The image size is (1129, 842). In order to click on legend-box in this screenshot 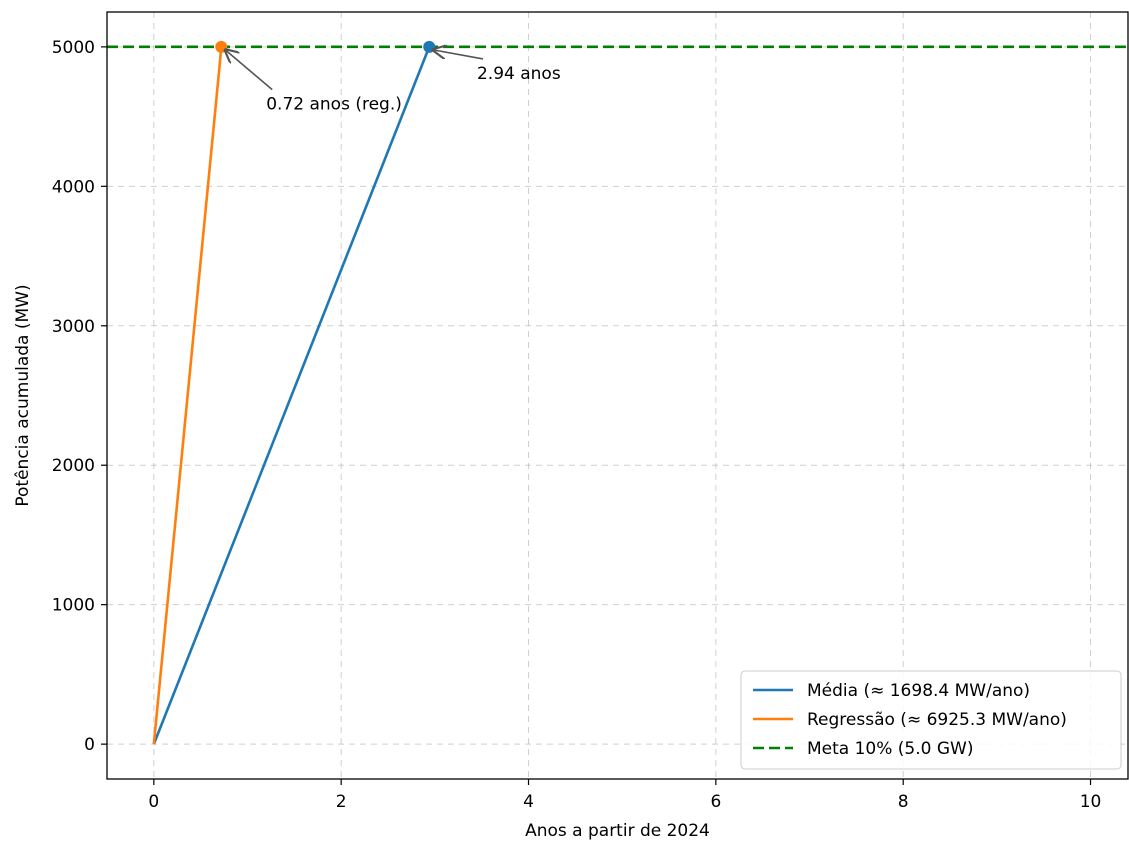, I will do `click(931, 720)`.